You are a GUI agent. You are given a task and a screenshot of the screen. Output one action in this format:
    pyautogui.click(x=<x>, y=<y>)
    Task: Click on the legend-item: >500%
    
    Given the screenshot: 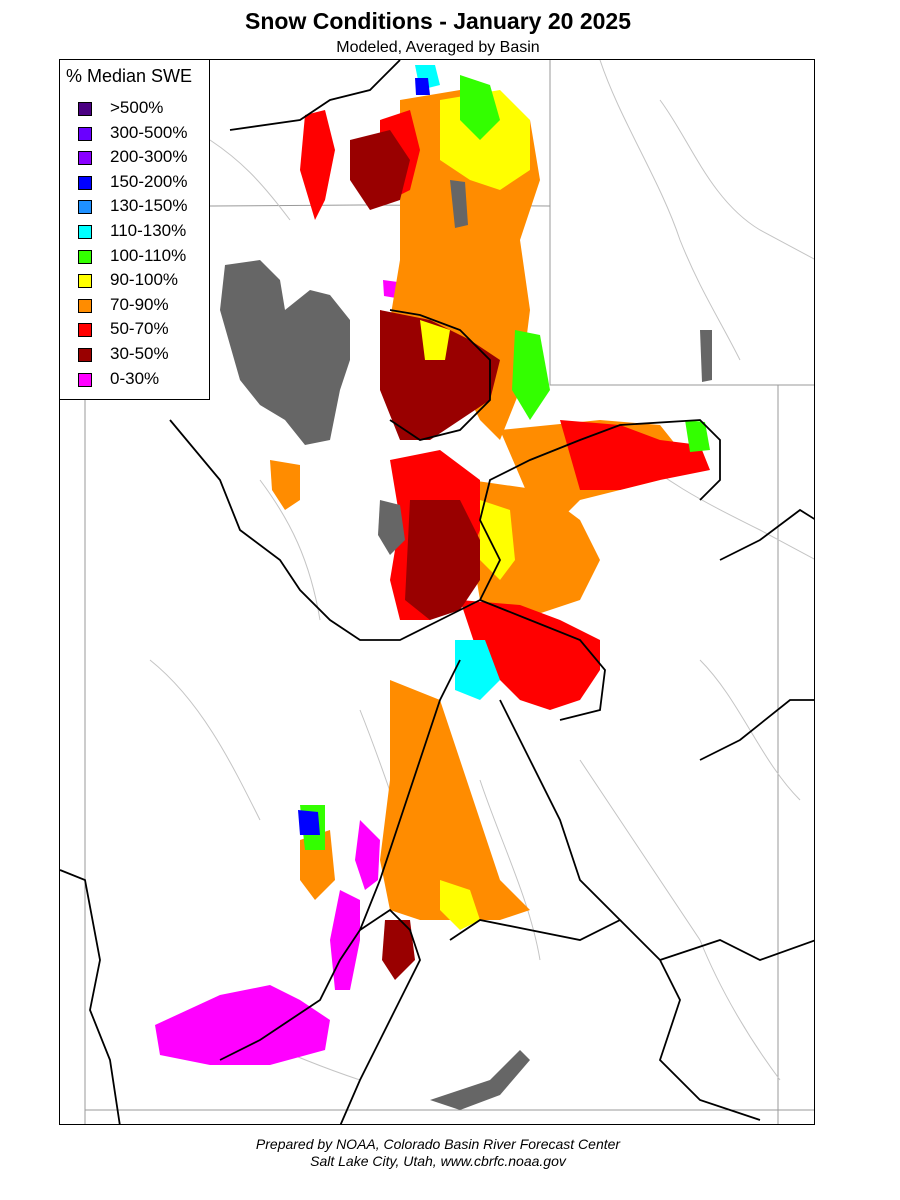 What is the action you would take?
    pyautogui.click(x=143, y=110)
    